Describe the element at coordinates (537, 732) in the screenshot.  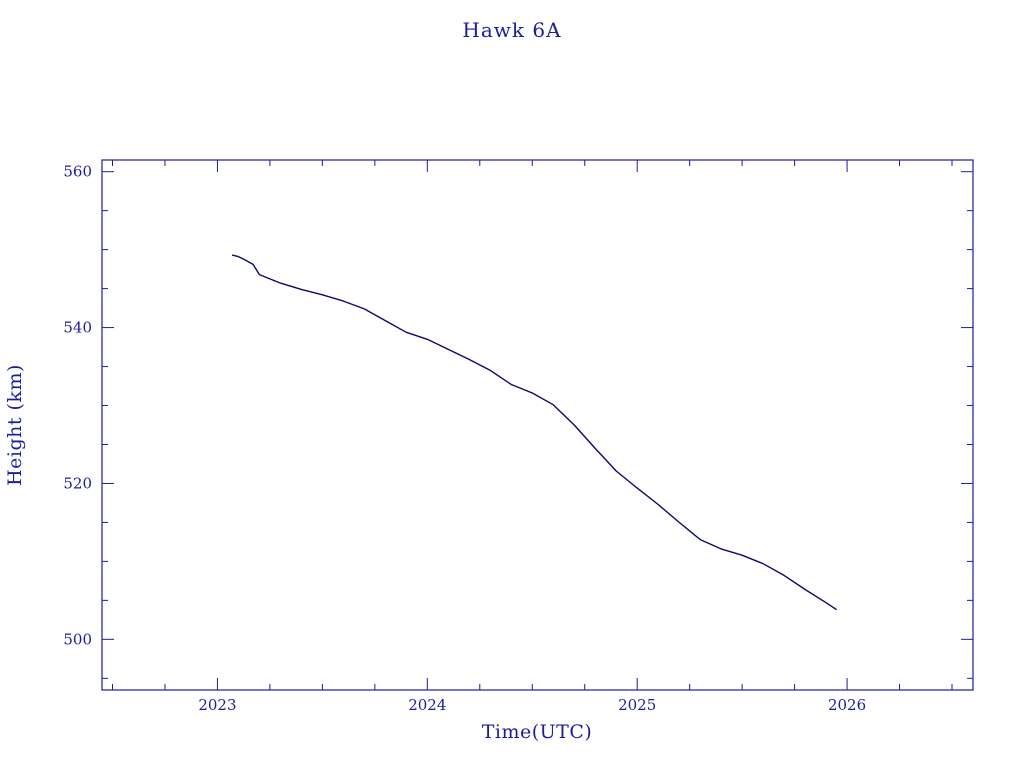
I see `x-axis-label: Time(UTC)` at that location.